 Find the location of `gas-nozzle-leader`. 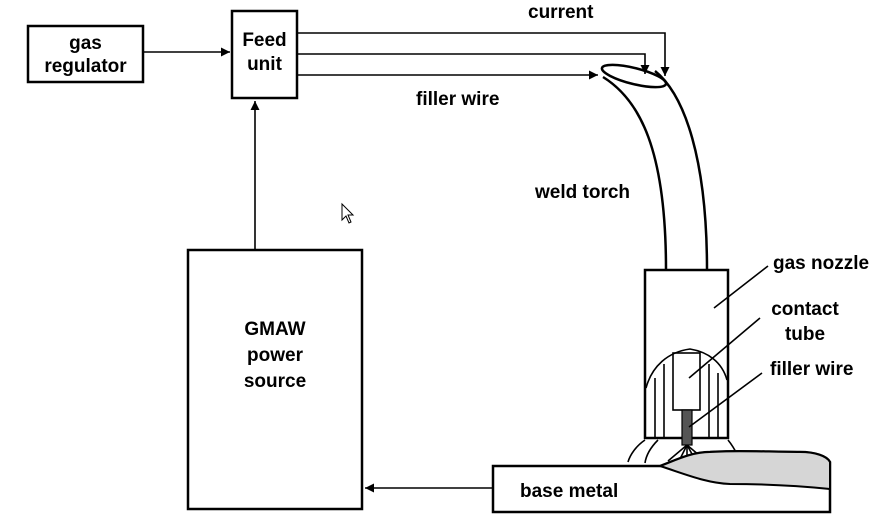

gas-nozzle-leader is located at coordinates (741, 287).